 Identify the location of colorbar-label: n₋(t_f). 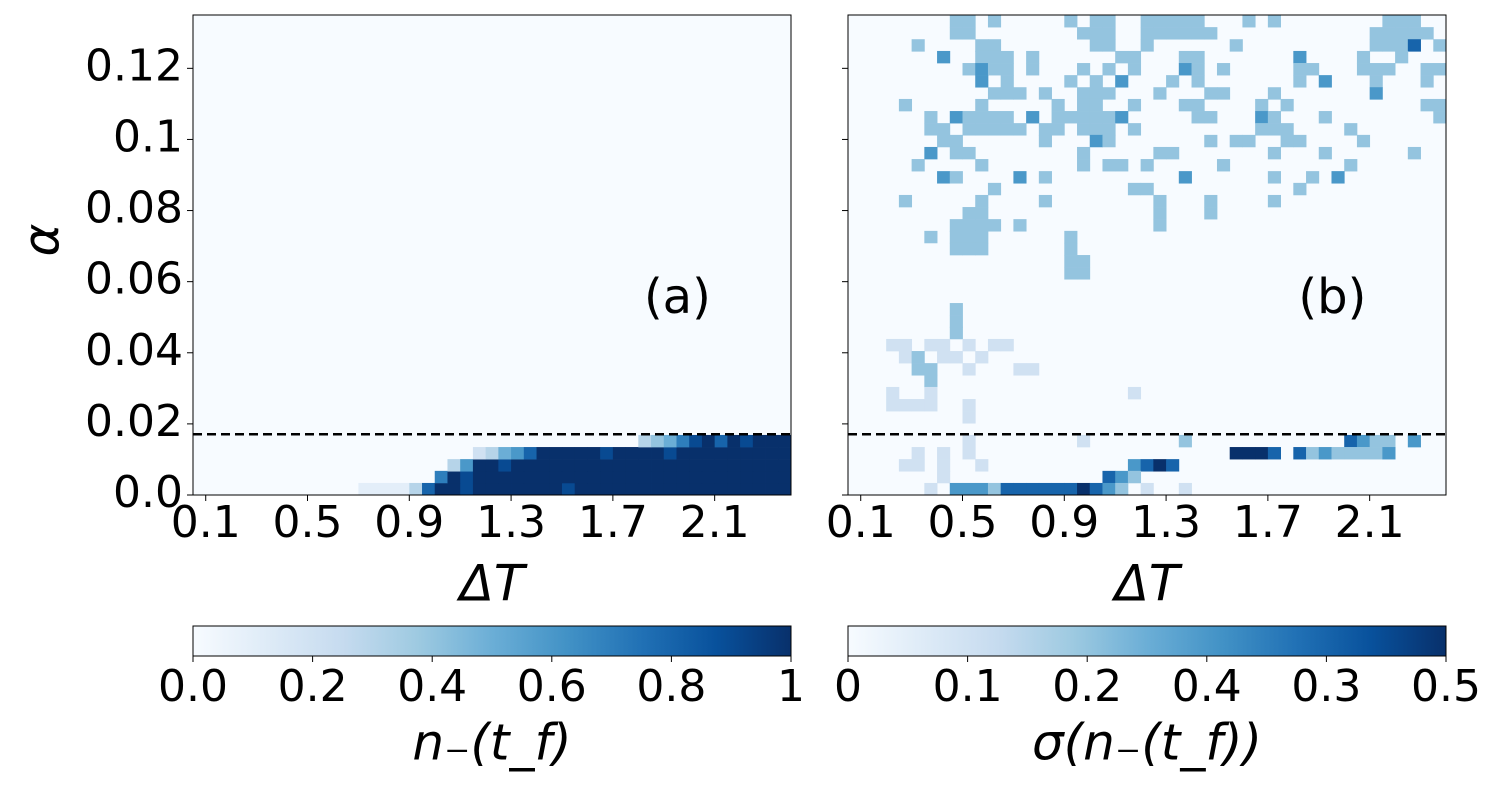
(491, 743).